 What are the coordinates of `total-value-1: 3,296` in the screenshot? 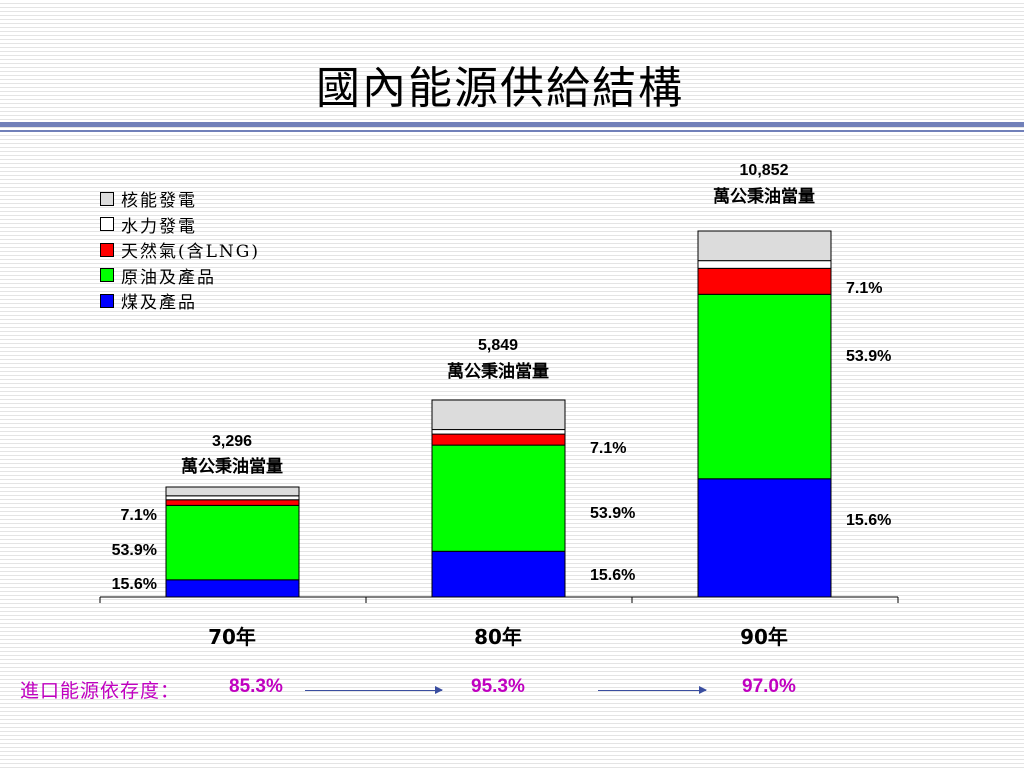 It's located at (232, 441).